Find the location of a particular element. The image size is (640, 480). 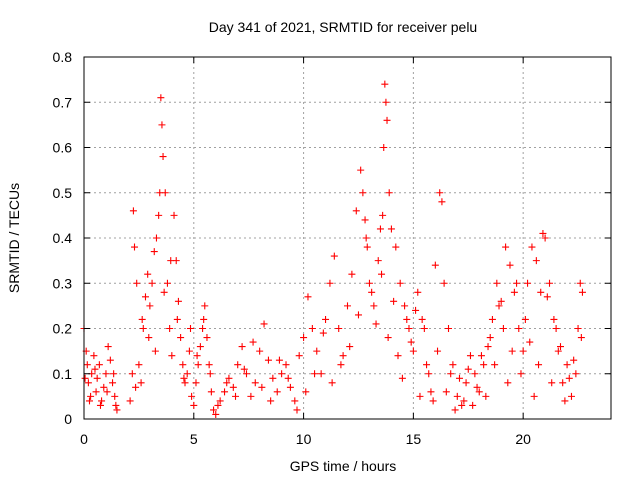

x-tick-label: 10 is located at coordinates (304, 439).